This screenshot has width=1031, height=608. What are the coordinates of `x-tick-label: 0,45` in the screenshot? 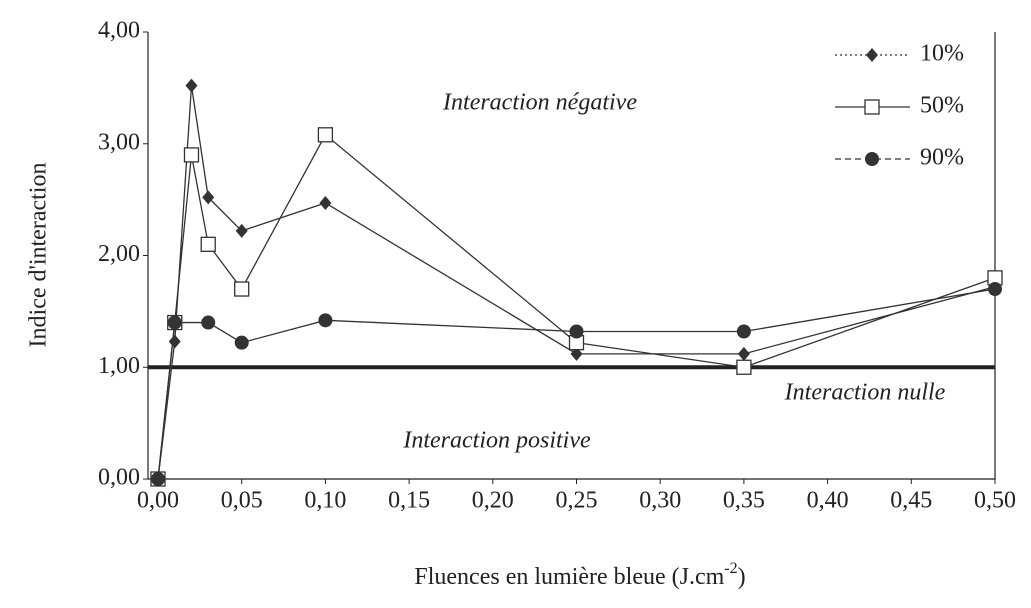 It's located at (911, 501).